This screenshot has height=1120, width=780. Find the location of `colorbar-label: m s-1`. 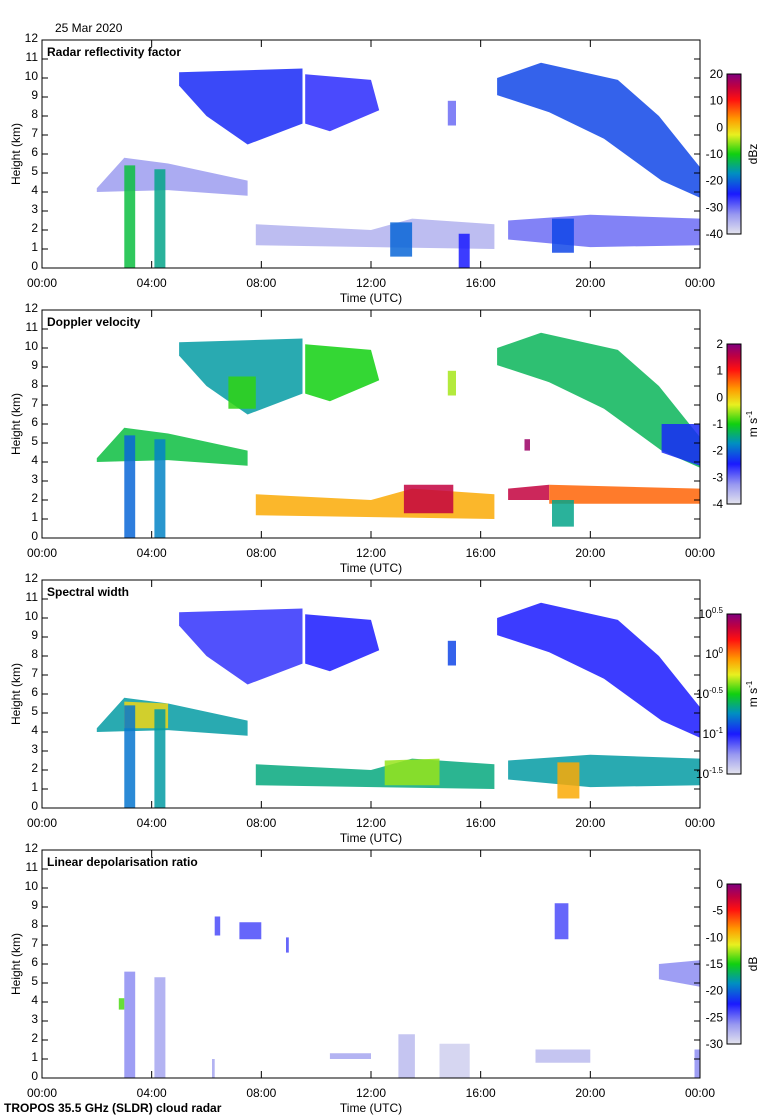

colorbar-label: m s-1 is located at coordinates (752, 693).